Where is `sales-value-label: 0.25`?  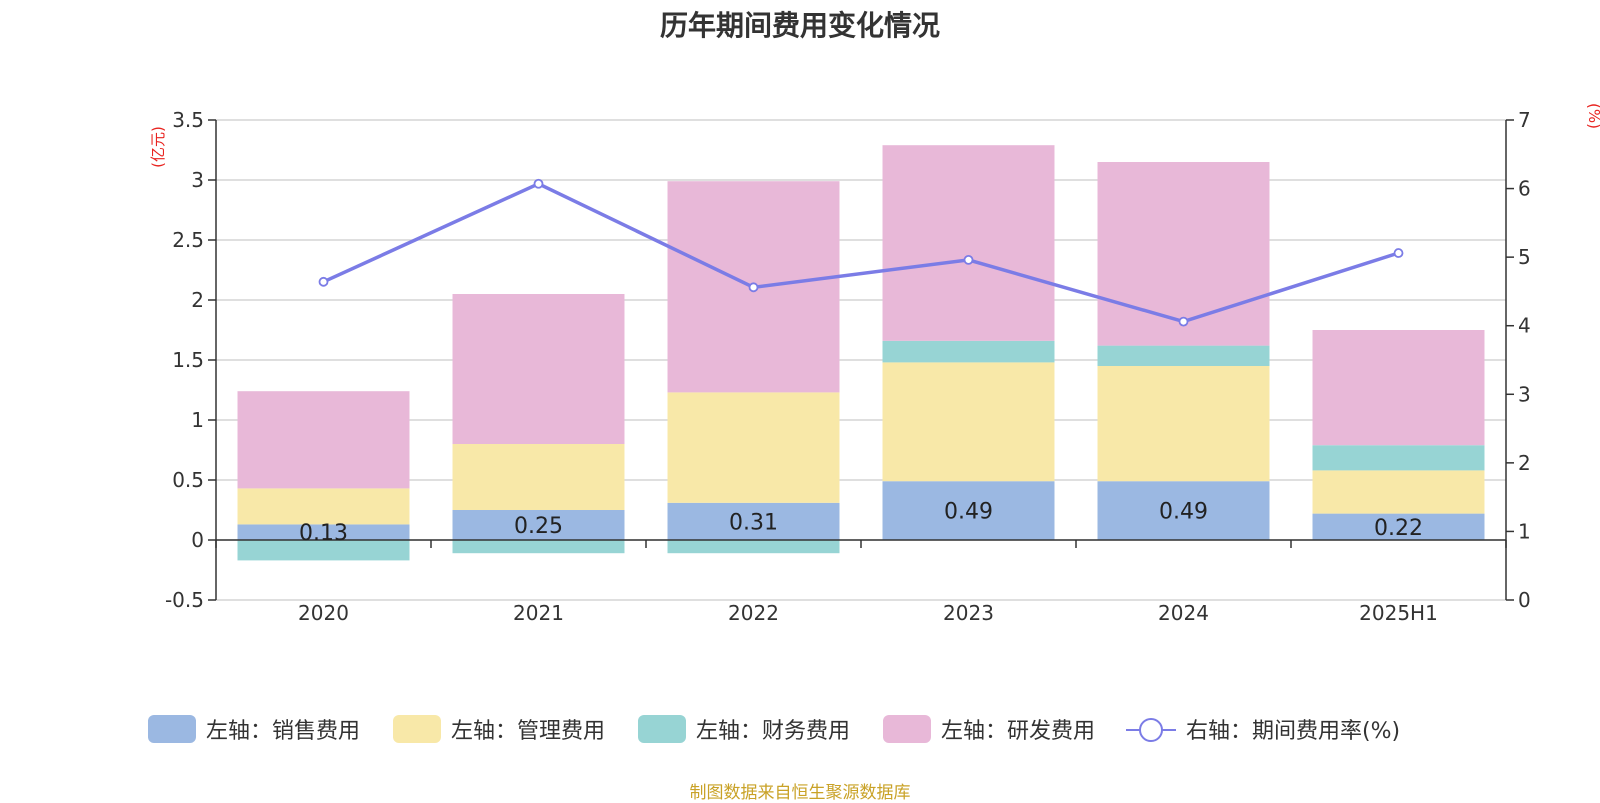 sales-value-label: 0.25 is located at coordinates (538, 526).